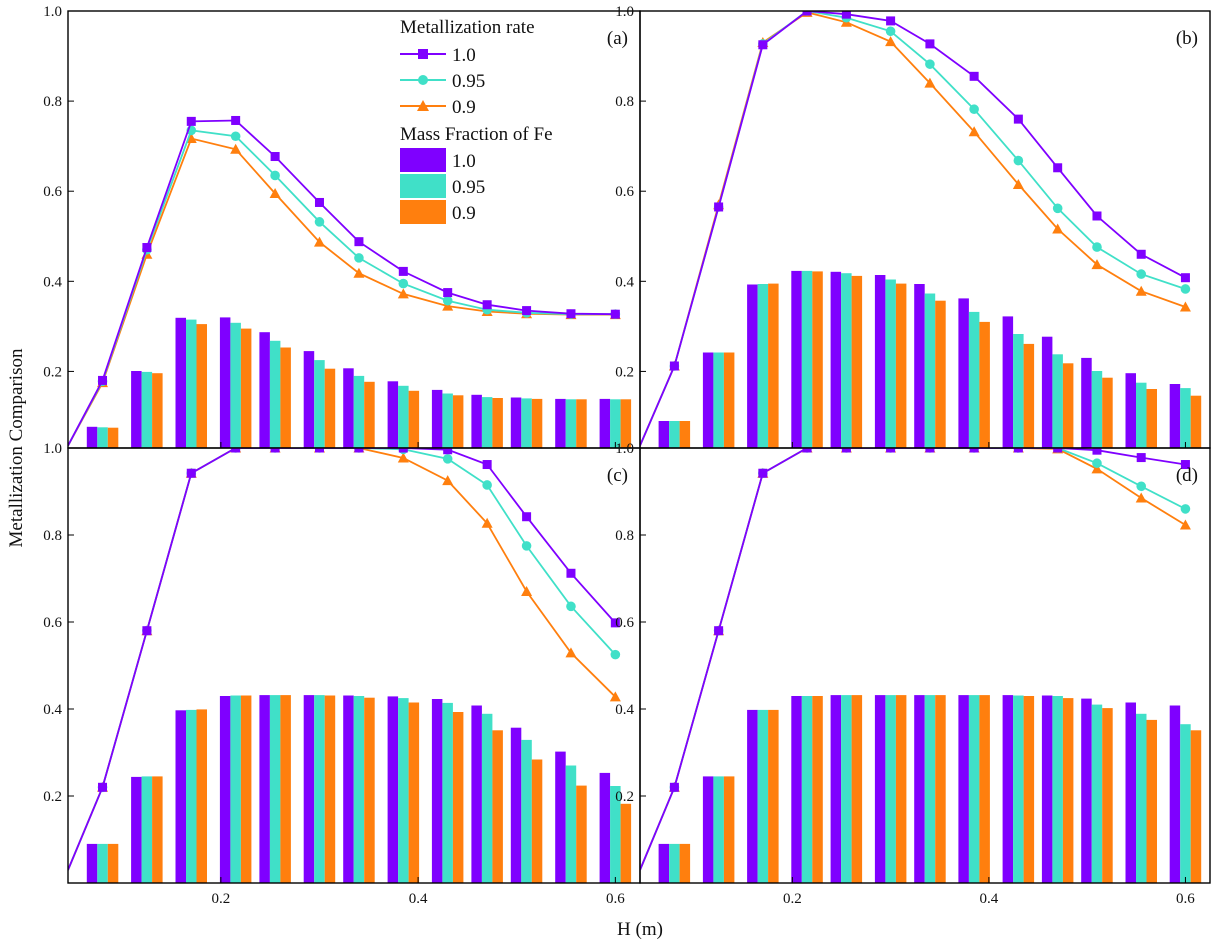 The width and height of the screenshot is (1213, 941). What do you see at coordinates (464, 107) in the screenshot?
I see `legend-line-label: 0.9` at bounding box center [464, 107].